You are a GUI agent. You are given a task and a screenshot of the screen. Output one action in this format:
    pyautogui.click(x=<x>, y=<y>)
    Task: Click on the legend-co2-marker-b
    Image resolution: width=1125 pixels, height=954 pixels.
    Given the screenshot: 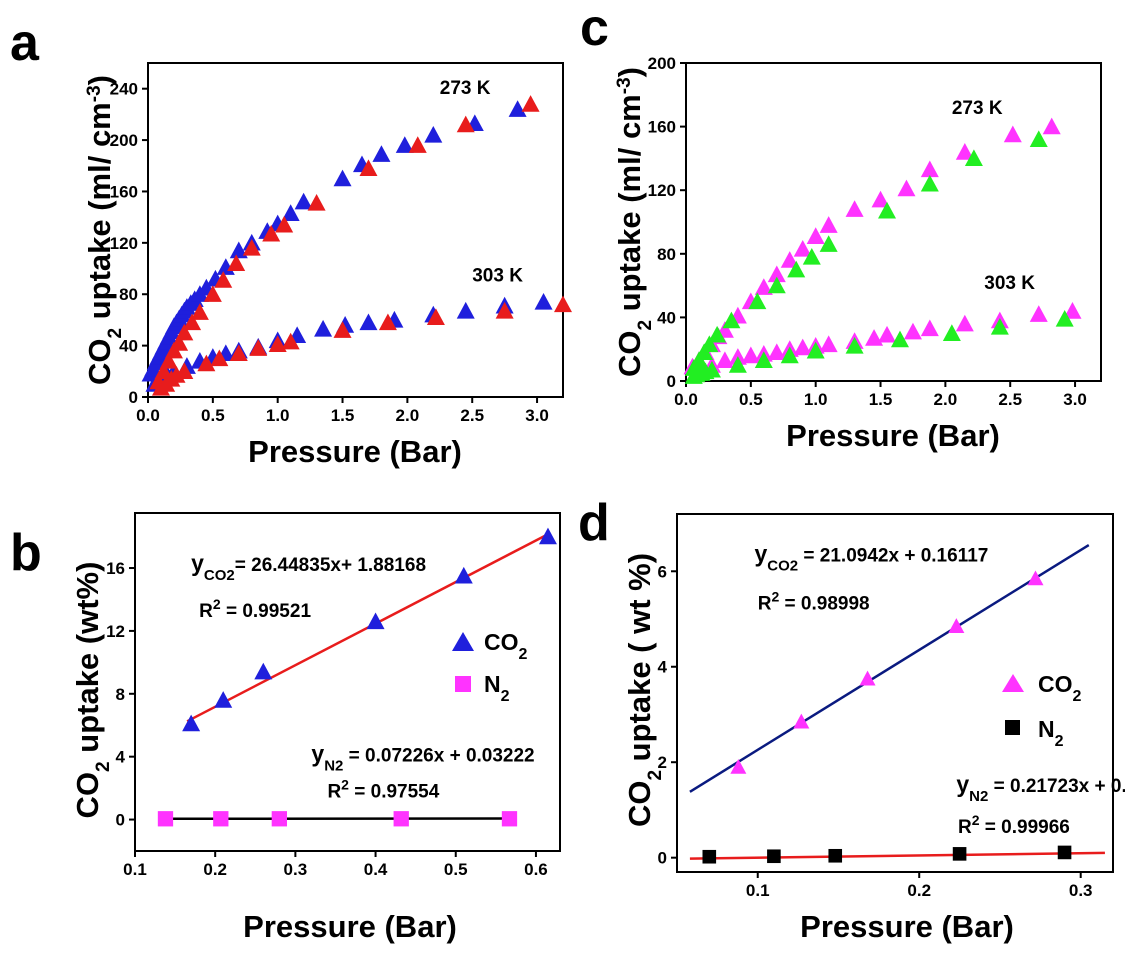 What is the action you would take?
    pyautogui.click(x=463, y=641)
    